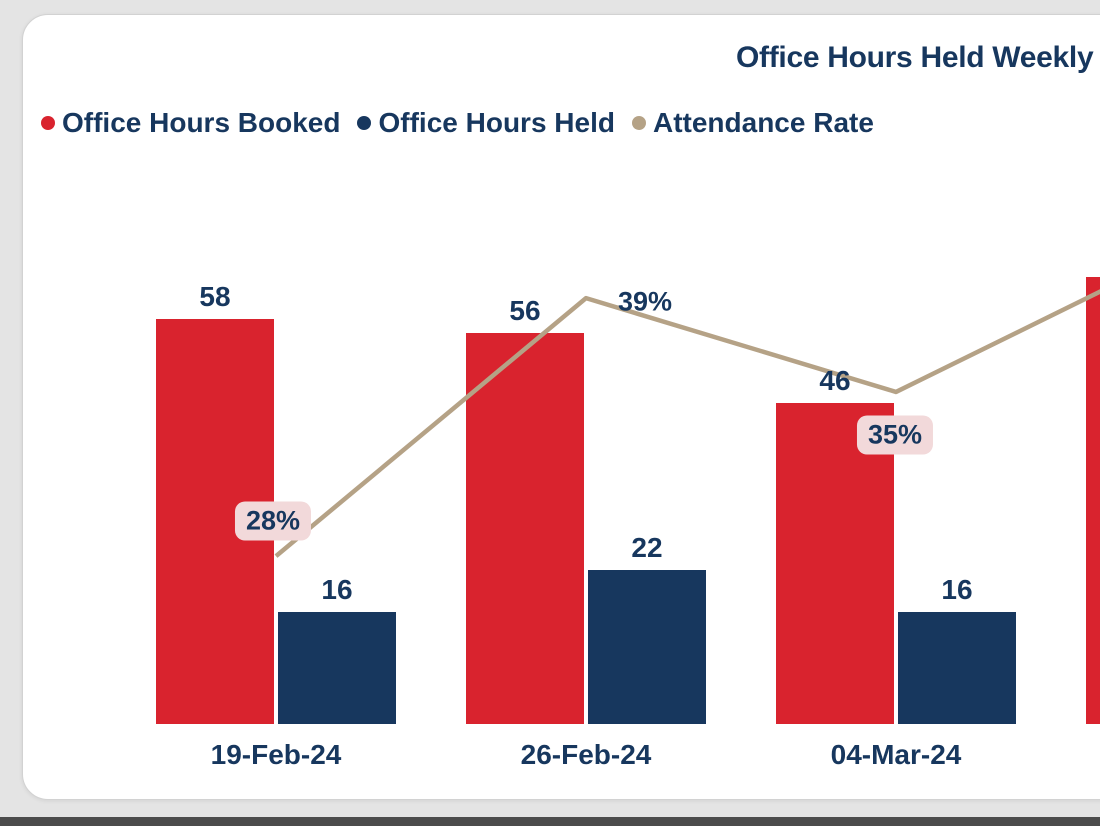 The width and height of the screenshot is (1100, 826). I want to click on legend-item-office-hours-held: Office Hours Held, so click(486, 123).